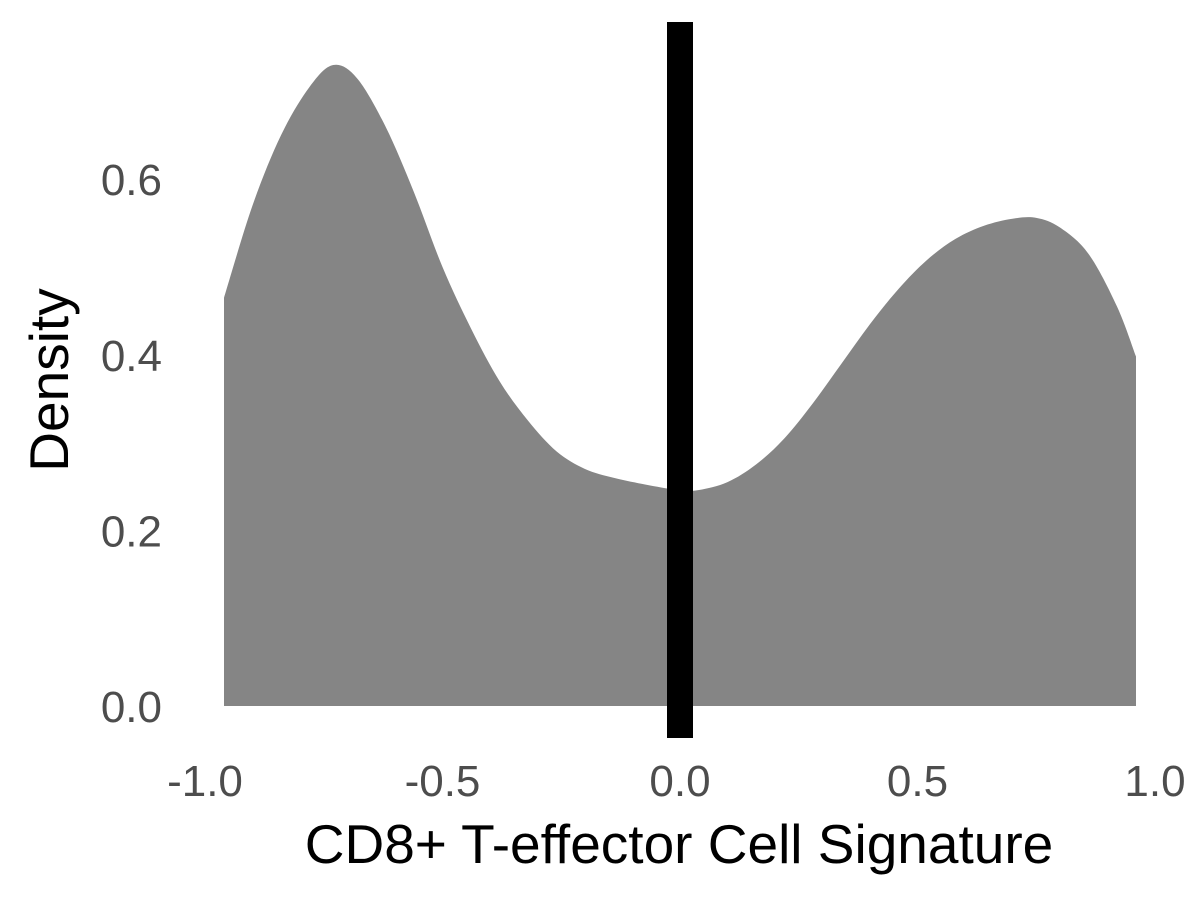 This screenshot has width=1200, height=900. What do you see at coordinates (131, 356) in the screenshot?
I see `y-tick-label: 0.4` at bounding box center [131, 356].